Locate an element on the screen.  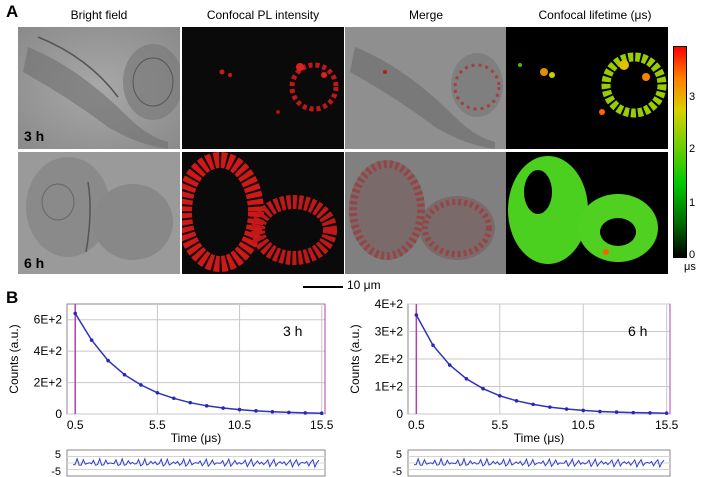
colorbar-unit: μs is located at coordinates (690, 267).